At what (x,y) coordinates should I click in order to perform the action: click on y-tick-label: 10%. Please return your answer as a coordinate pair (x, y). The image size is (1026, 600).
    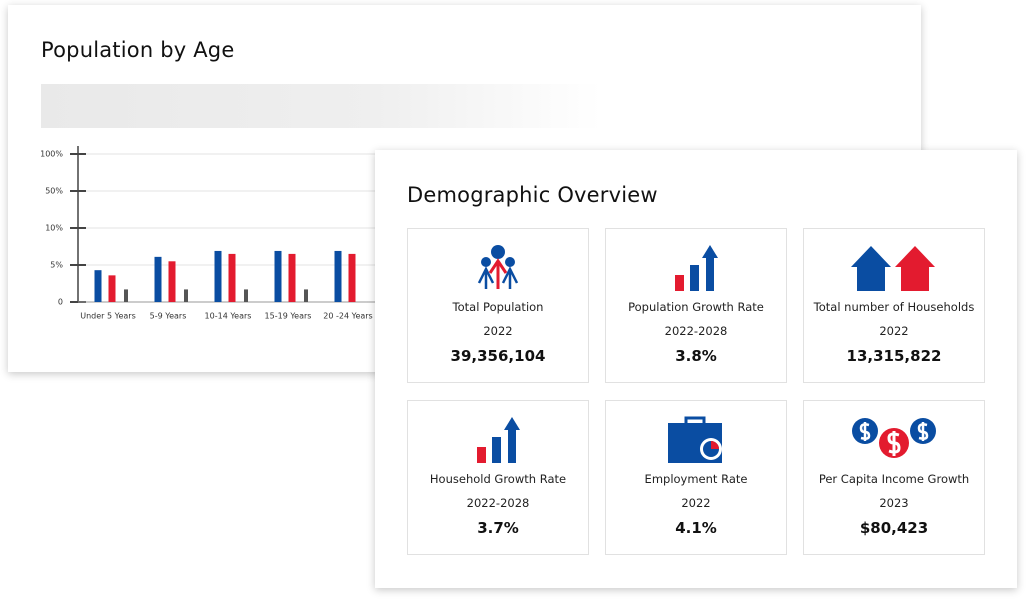
    Looking at the image, I should click on (54, 228).